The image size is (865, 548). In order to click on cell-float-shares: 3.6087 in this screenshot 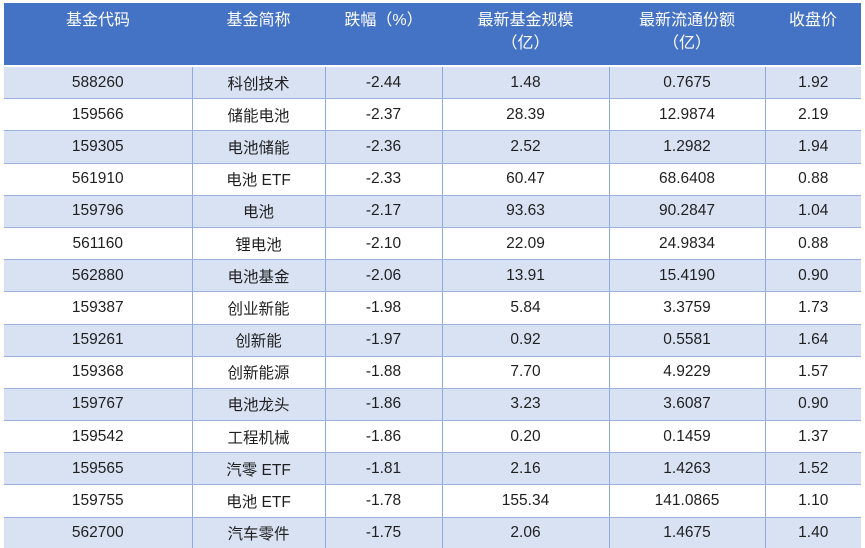, I will do `click(687, 405)`.